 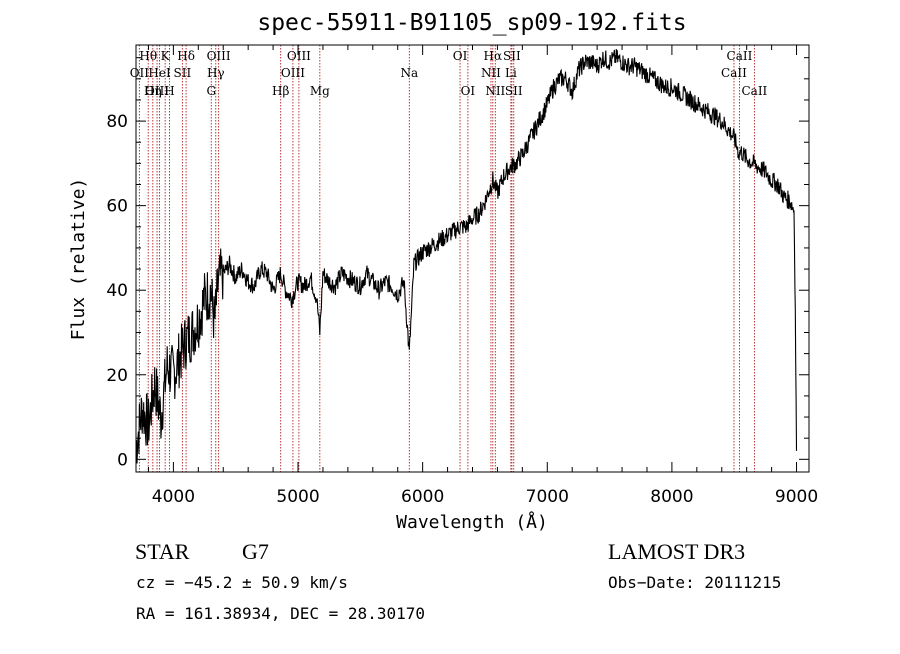 What do you see at coordinates (280, 91) in the screenshot?
I see `emission-line-label: Hβ` at bounding box center [280, 91].